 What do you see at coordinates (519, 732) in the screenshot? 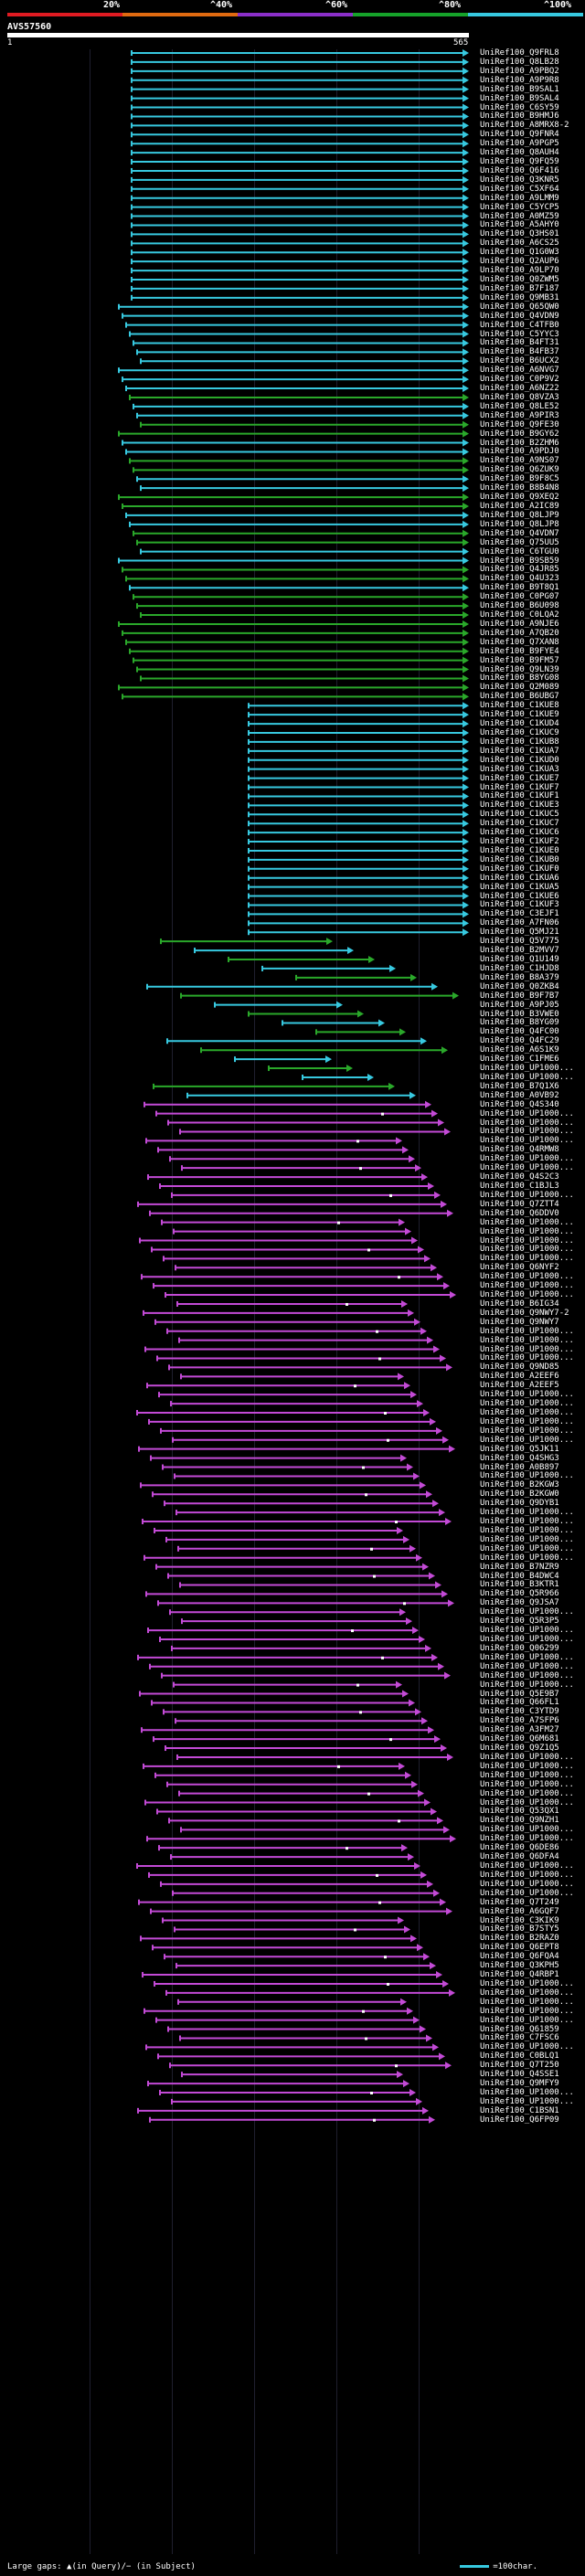
I see `hit-label: UniRef100_C1KUC9` at bounding box center [519, 732].